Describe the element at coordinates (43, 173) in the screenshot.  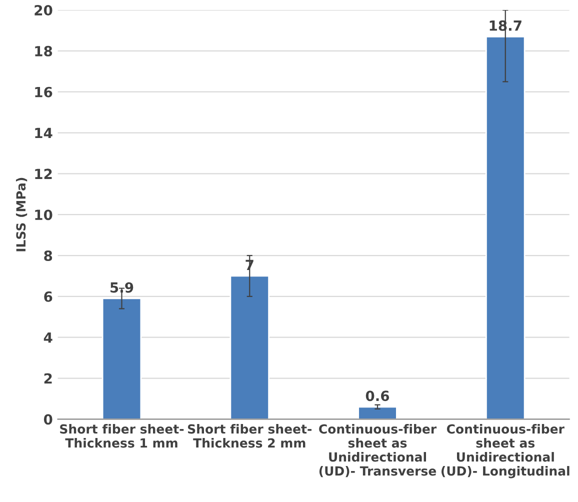
I see `y-tick-label: 12` at that location.